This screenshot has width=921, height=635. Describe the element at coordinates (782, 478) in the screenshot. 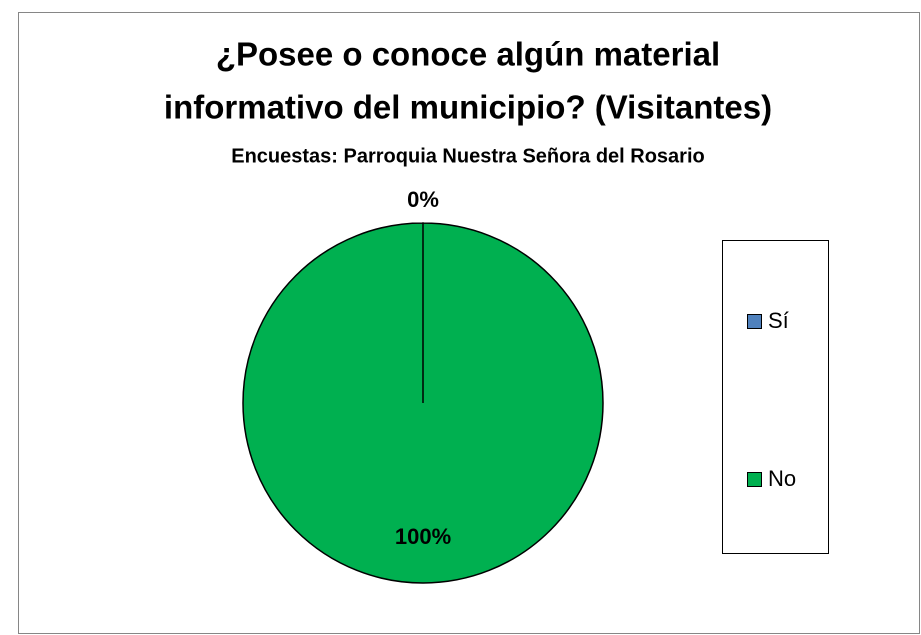

I see `legend-label: No` at that location.